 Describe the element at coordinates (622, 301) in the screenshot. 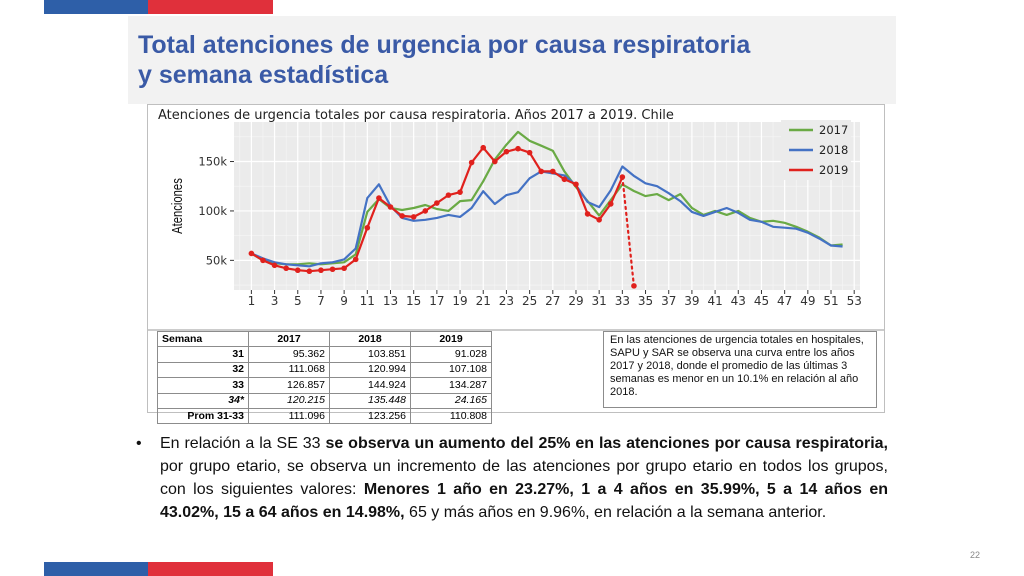

I see `x-tick-label: 33` at that location.